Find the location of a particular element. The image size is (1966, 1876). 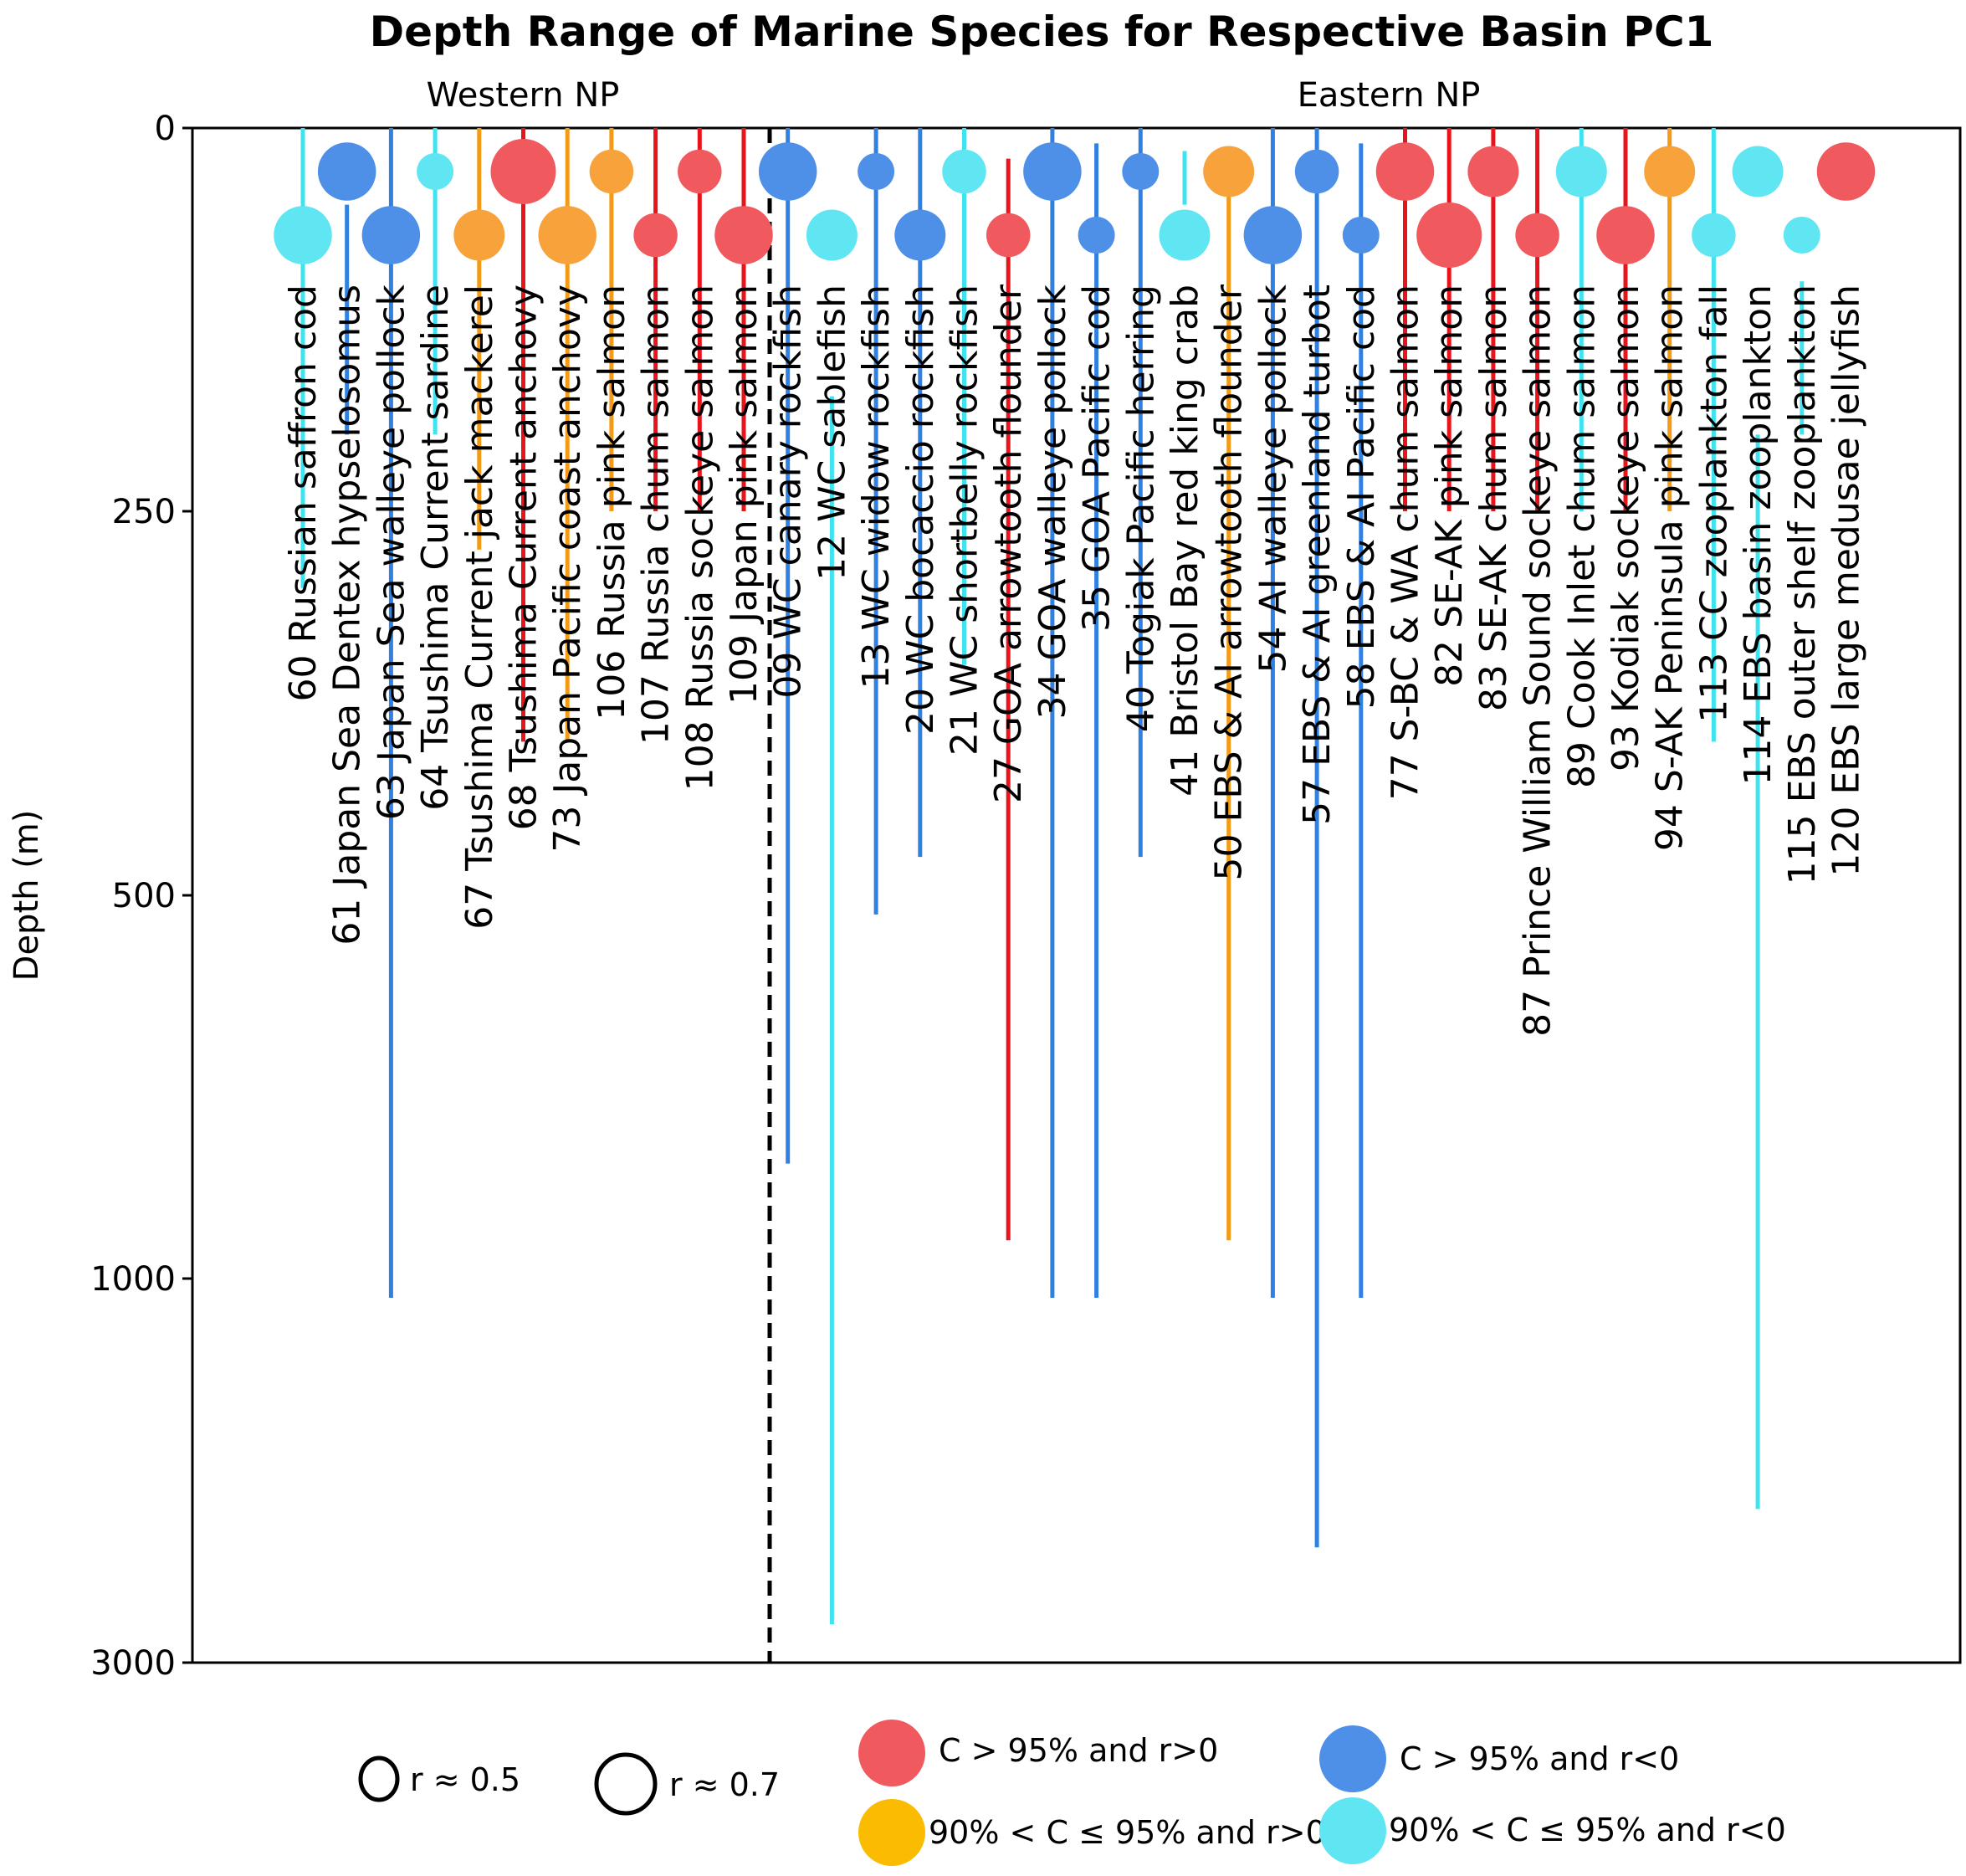

species-label: 73 Japan Pacific coast anchovy is located at coordinates (567, 568).